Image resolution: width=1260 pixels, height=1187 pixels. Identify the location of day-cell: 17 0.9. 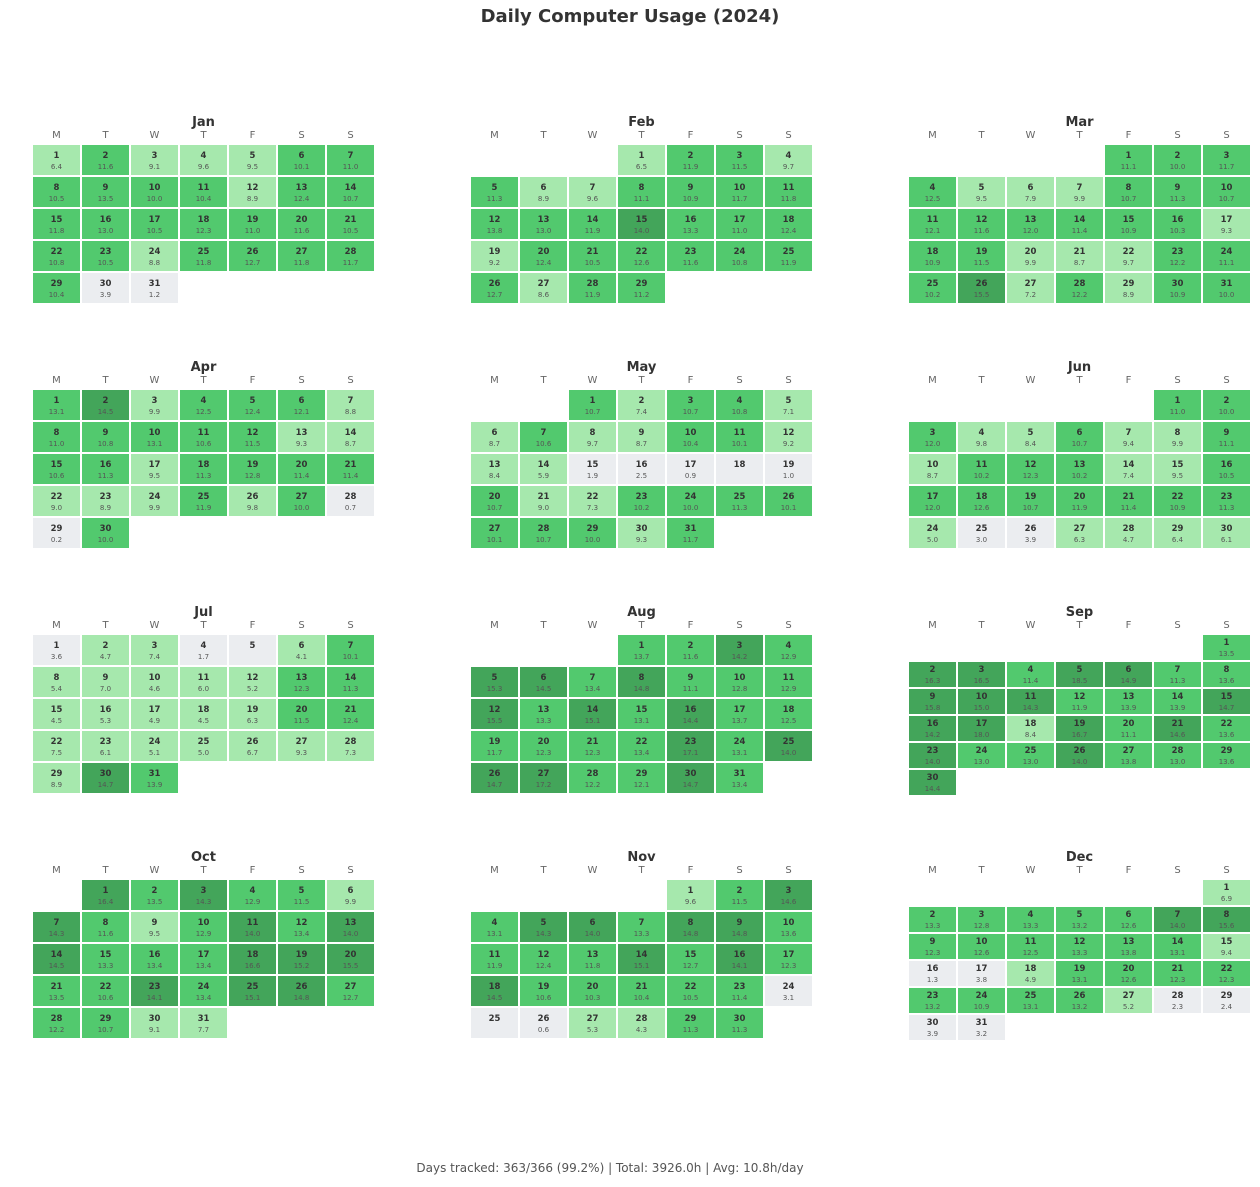
(690, 469).